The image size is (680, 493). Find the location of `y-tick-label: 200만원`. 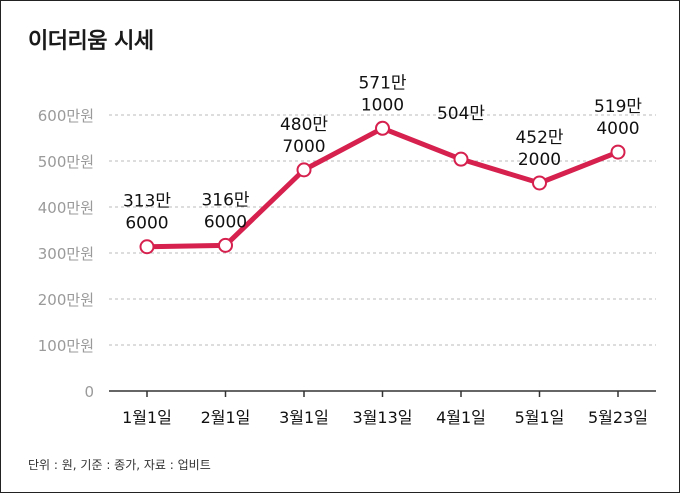

y-tick-label: 200만원 is located at coordinates (66, 300).